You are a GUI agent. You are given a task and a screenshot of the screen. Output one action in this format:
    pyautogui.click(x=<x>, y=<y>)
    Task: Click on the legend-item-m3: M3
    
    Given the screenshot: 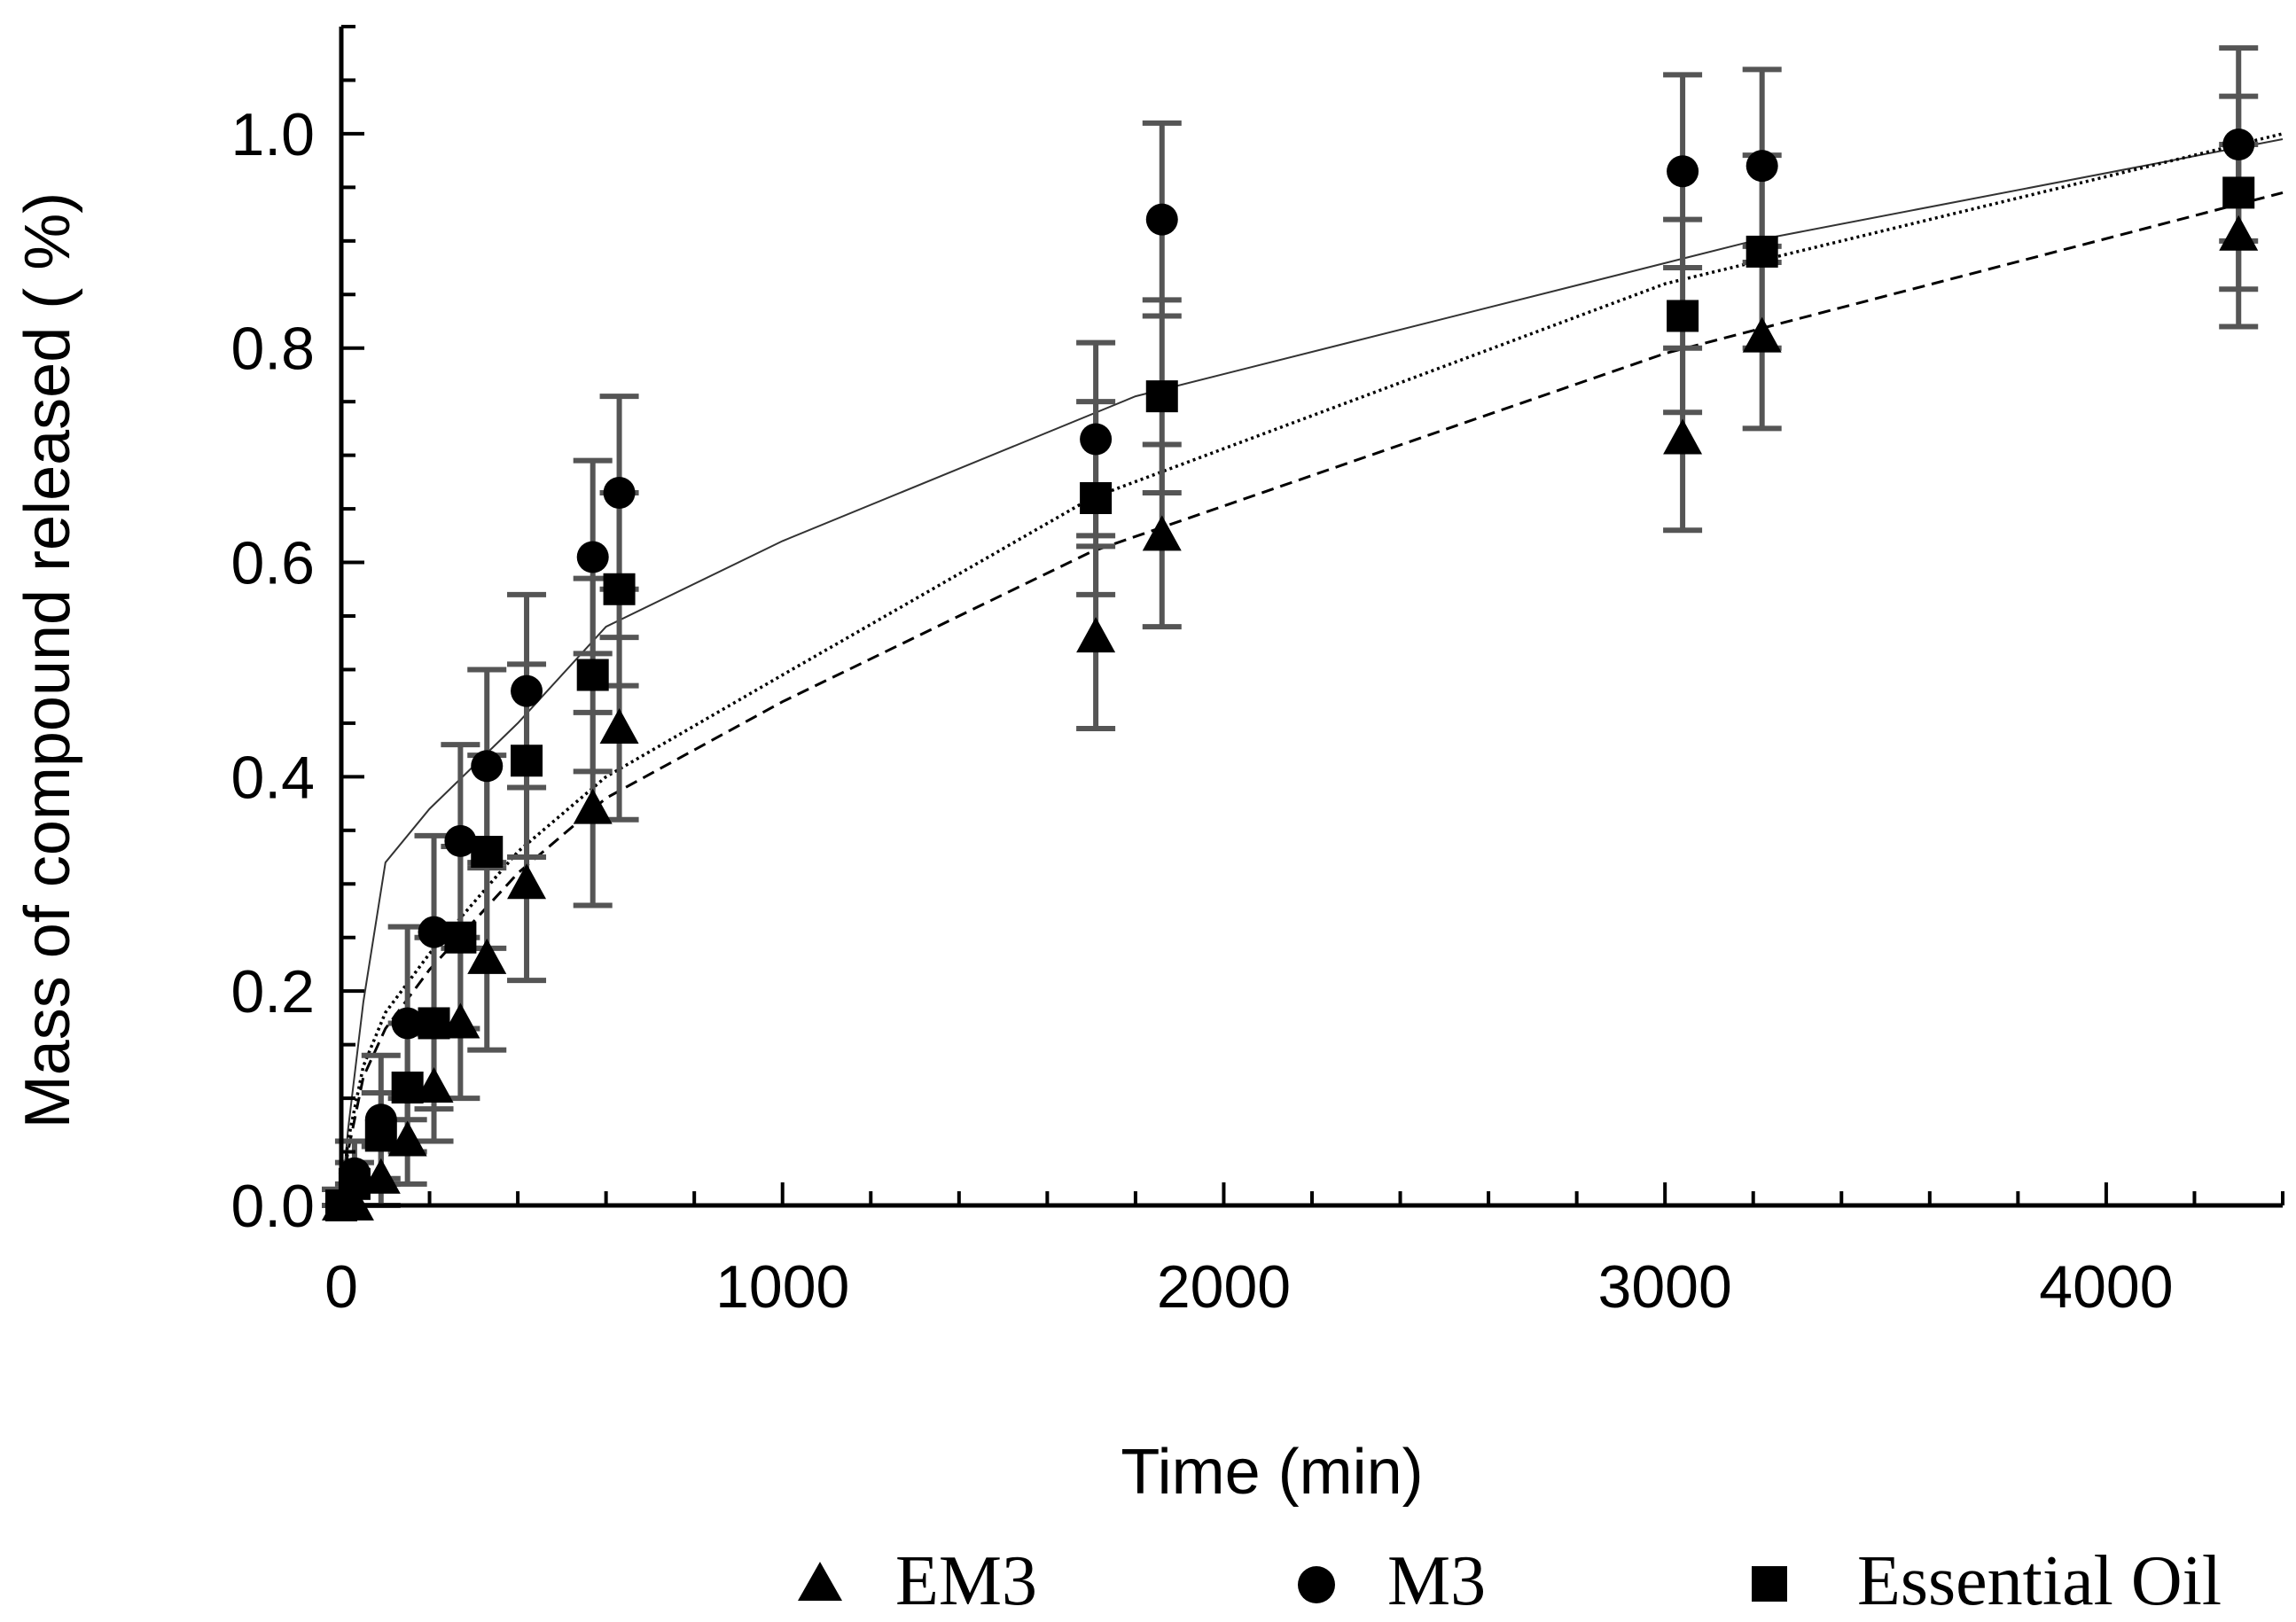 What is the action you would take?
    pyautogui.click(x=1392, y=1581)
    